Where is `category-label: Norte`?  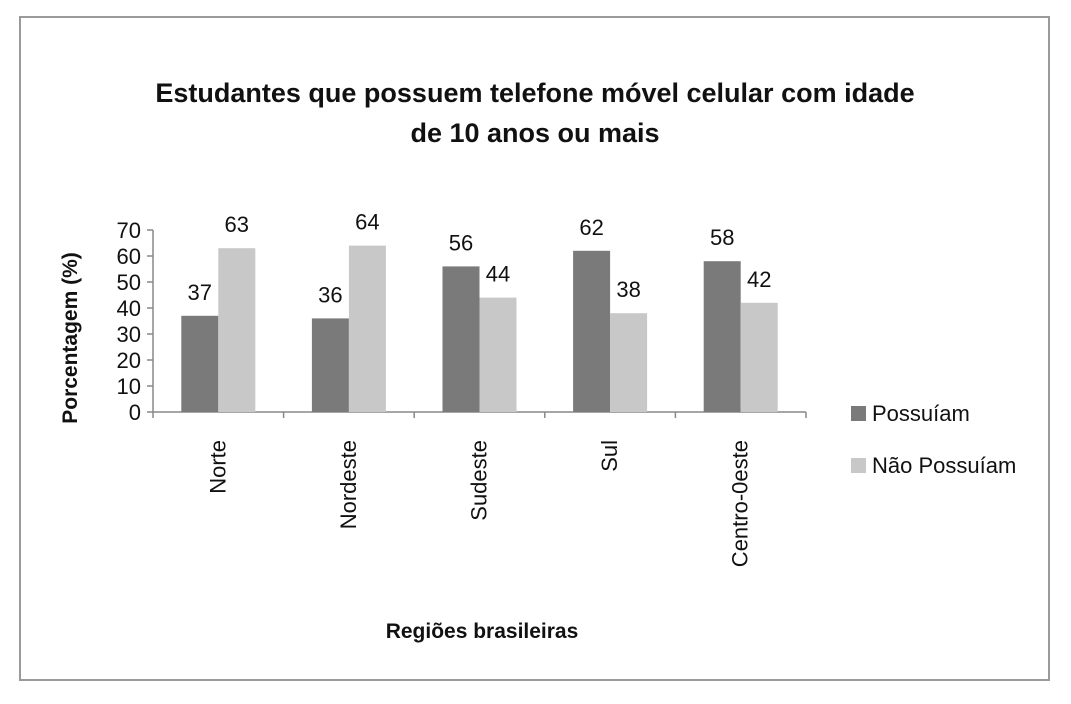
category-label: Norte is located at coordinates (217, 467).